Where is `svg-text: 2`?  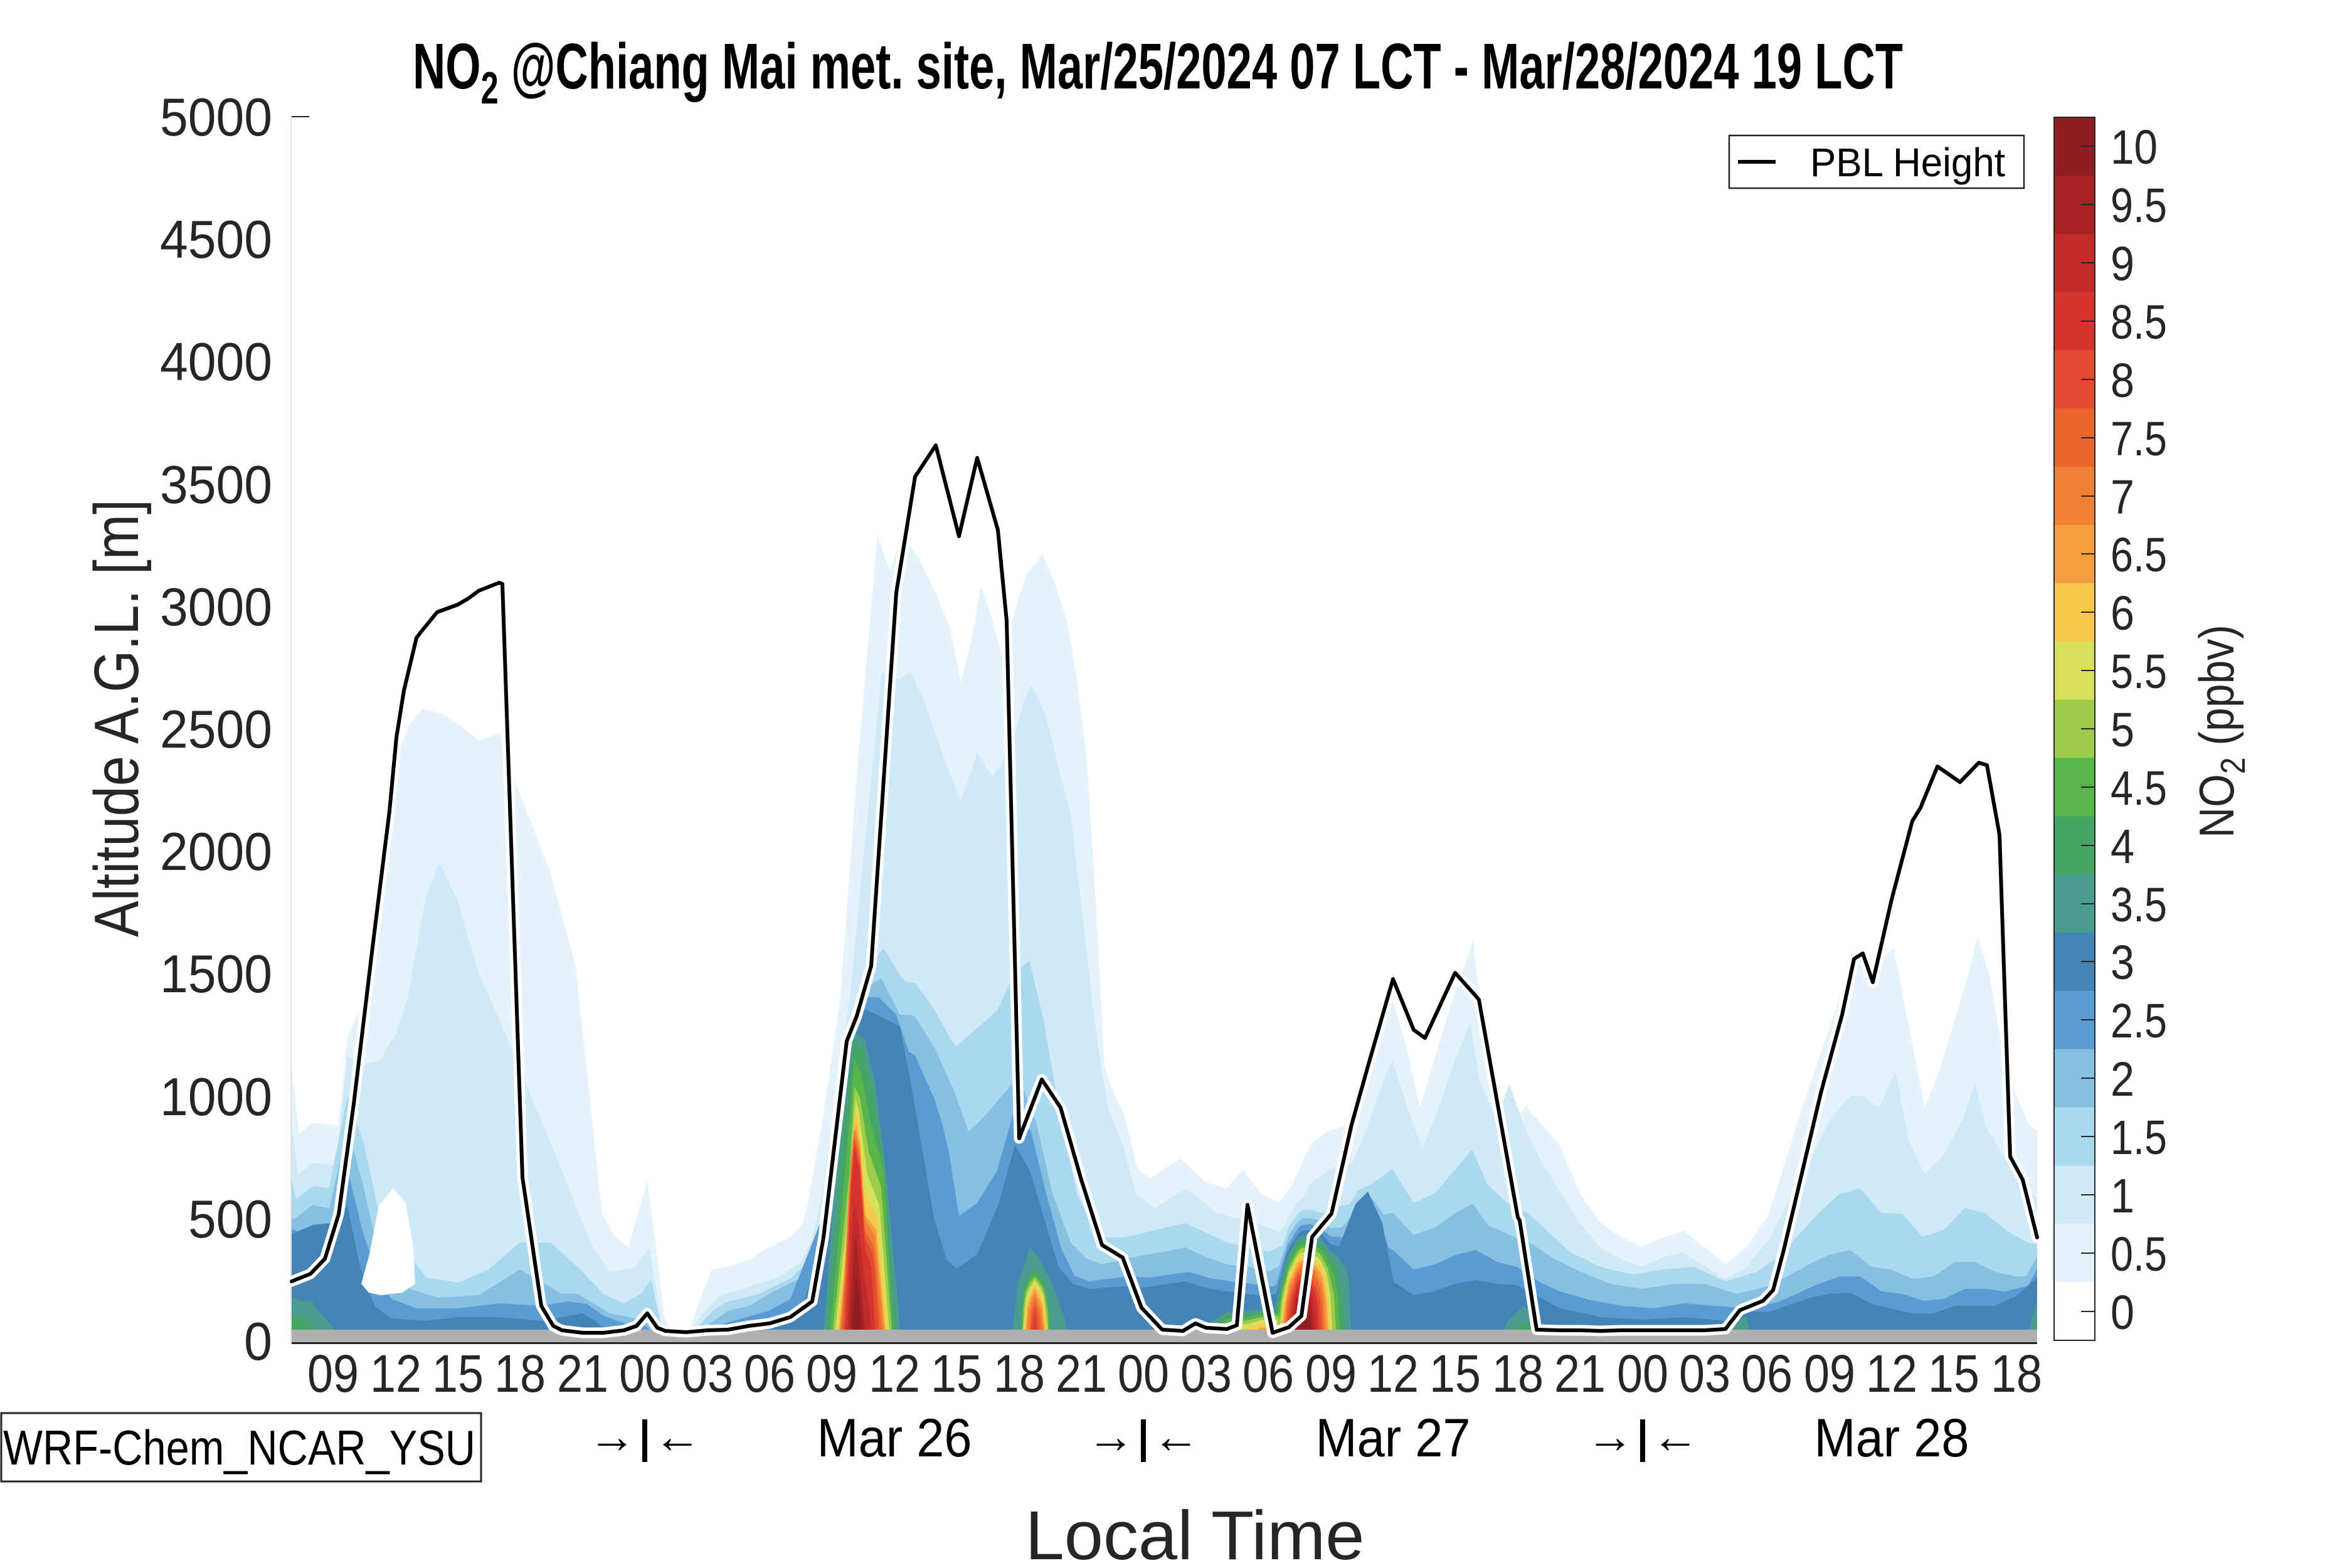
svg-text: 2 is located at coordinates (2122, 1079).